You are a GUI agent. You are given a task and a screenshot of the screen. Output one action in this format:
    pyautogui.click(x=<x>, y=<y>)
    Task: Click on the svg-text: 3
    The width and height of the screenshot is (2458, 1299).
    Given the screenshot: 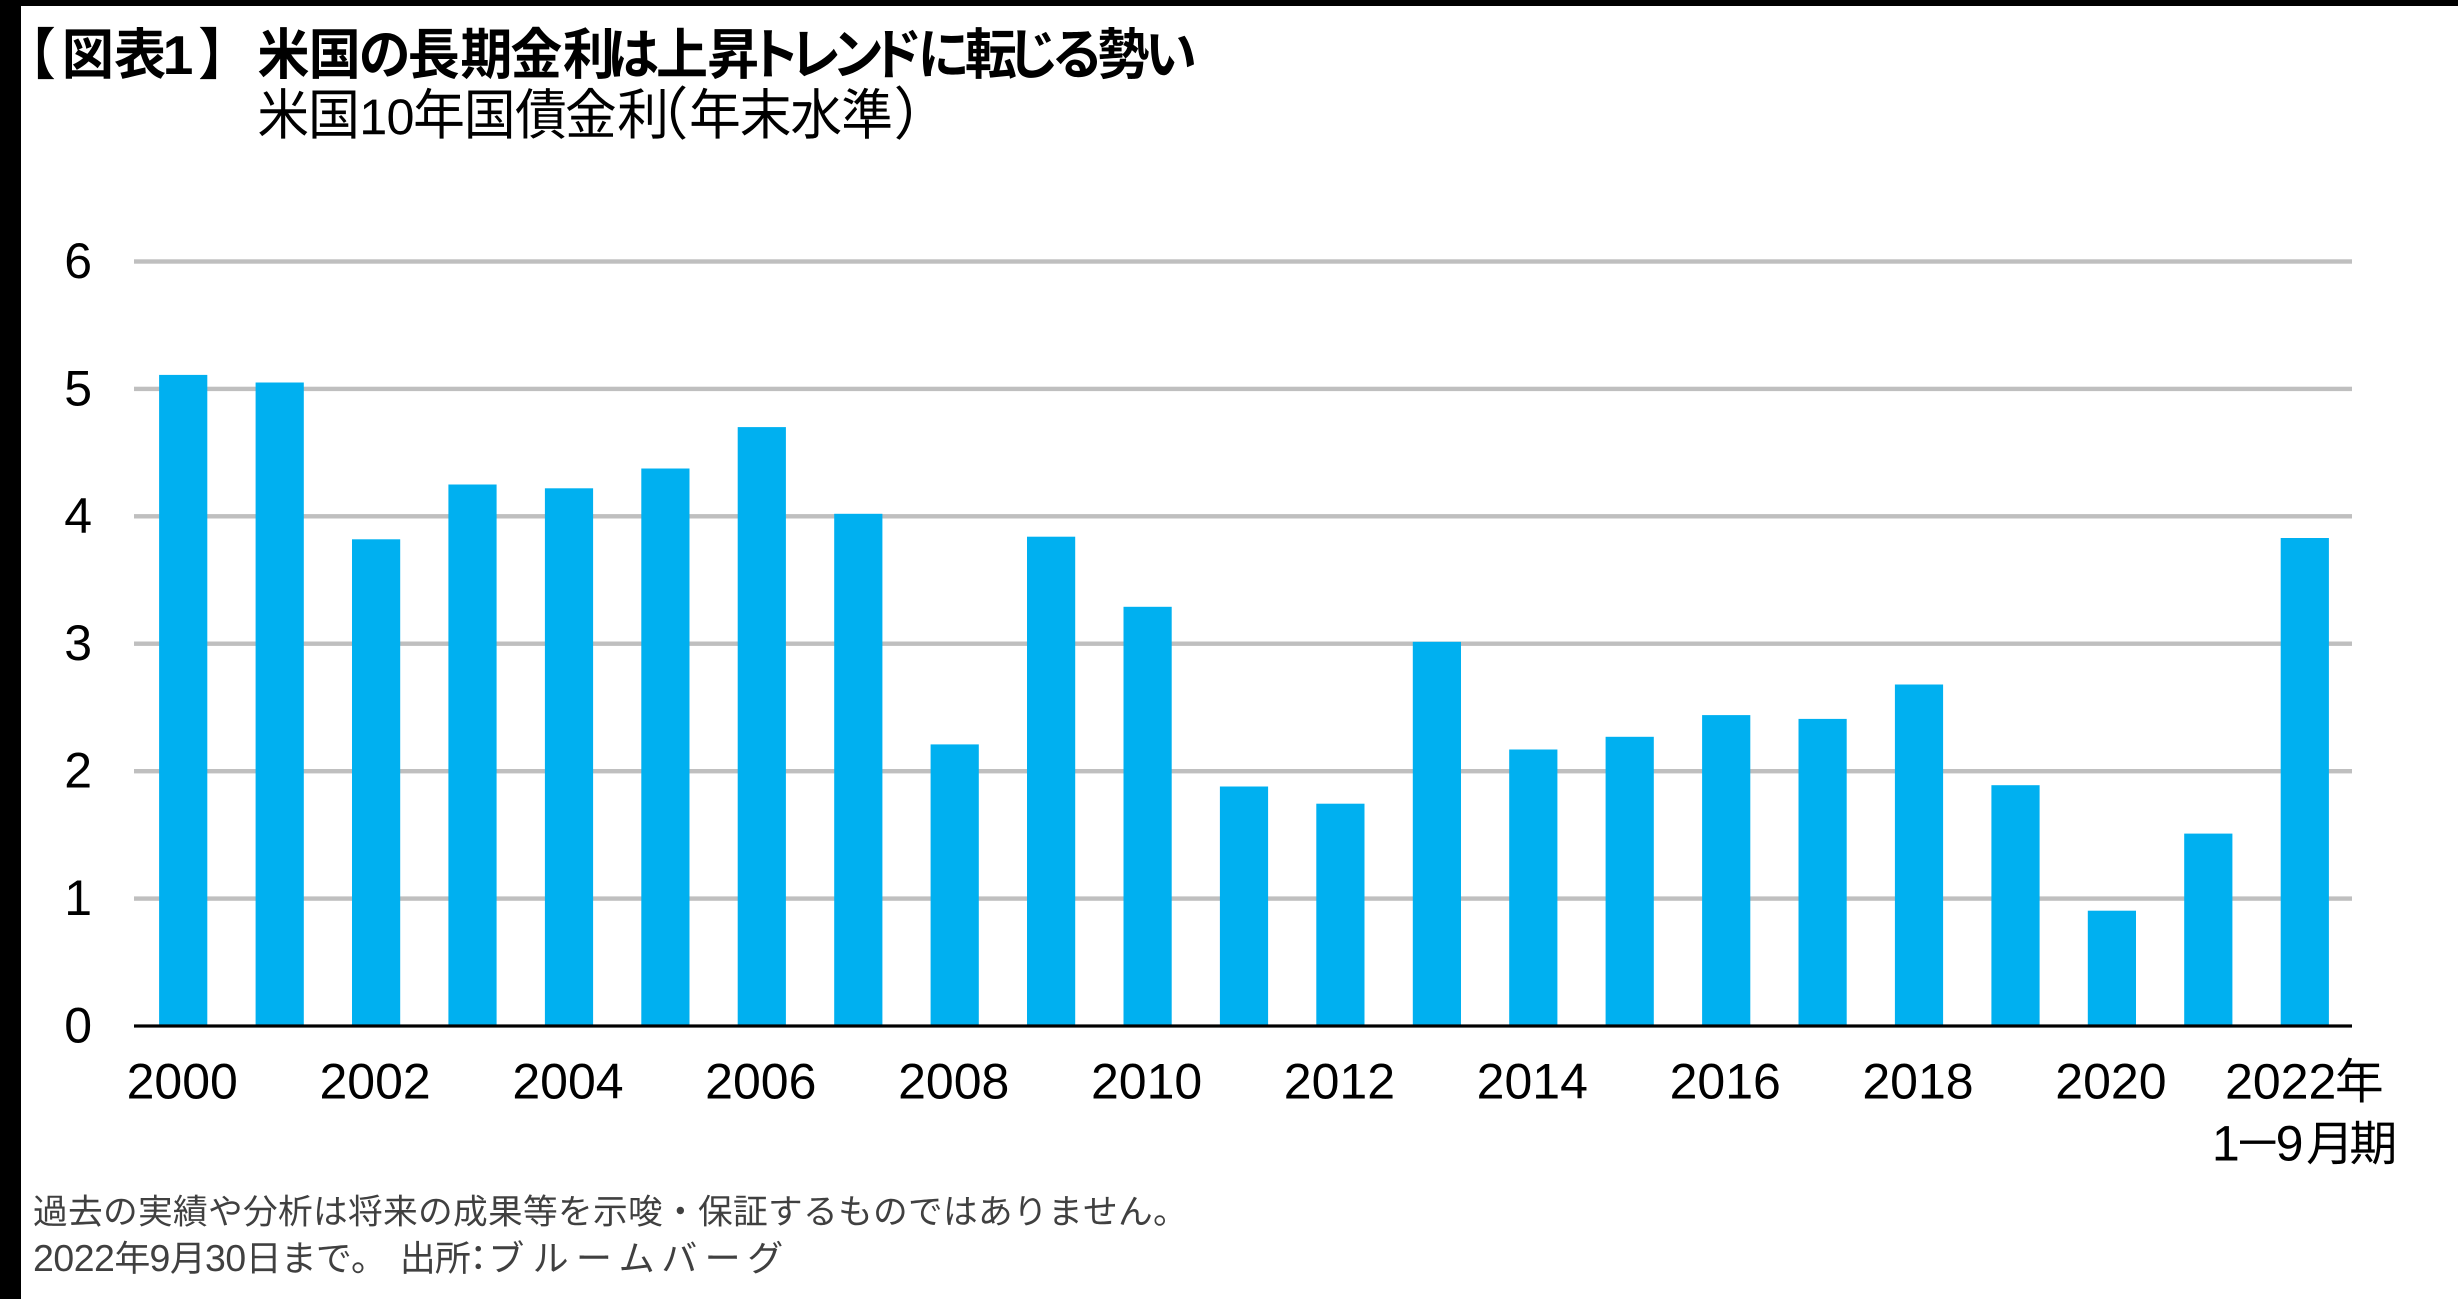 What is the action you would take?
    pyautogui.click(x=78, y=643)
    